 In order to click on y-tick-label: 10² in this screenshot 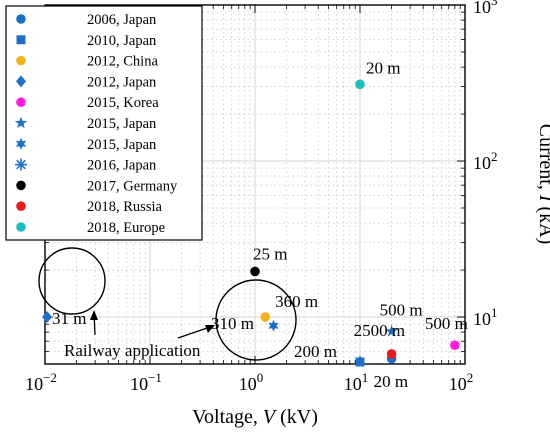, I will do `click(485, 161)`.